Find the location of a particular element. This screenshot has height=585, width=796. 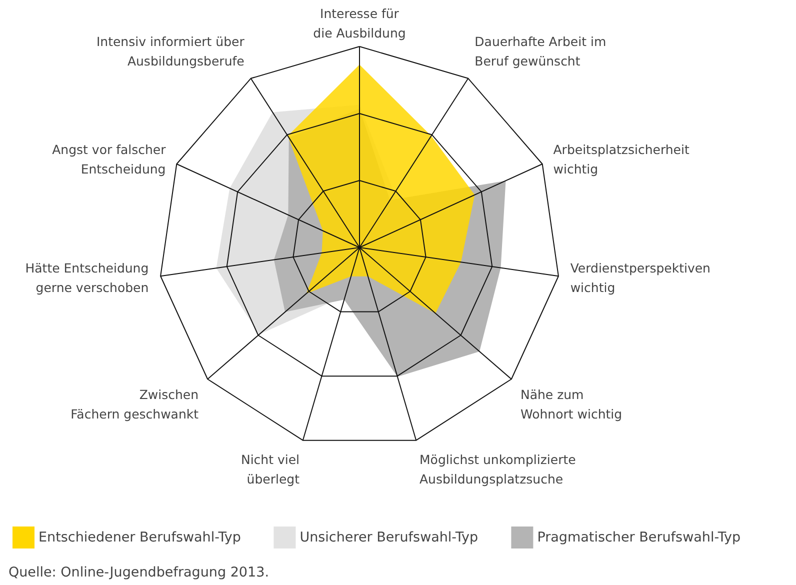

spoke-label: Verdienstperspektiven wichtig is located at coordinates (640, 278).